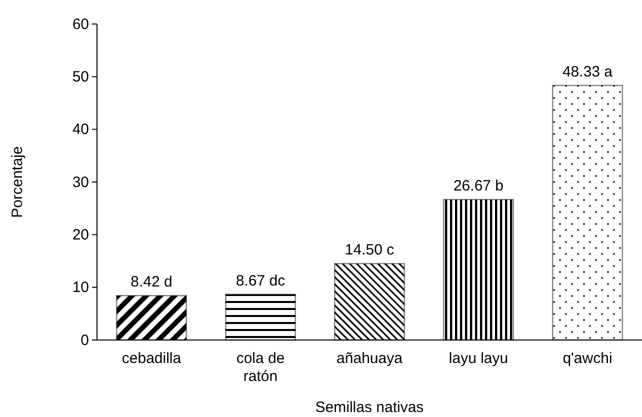  Describe the element at coordinates (80, 182) in the screenshot. I see `y-tick-label: 30` at that location.